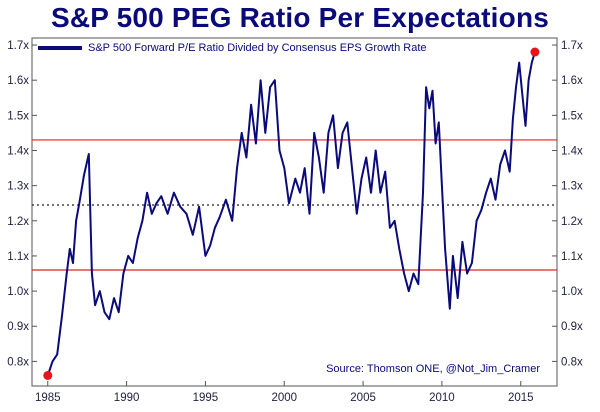  I want to click on y-tick-label-right-4: 1.2x, so click(572, 222).